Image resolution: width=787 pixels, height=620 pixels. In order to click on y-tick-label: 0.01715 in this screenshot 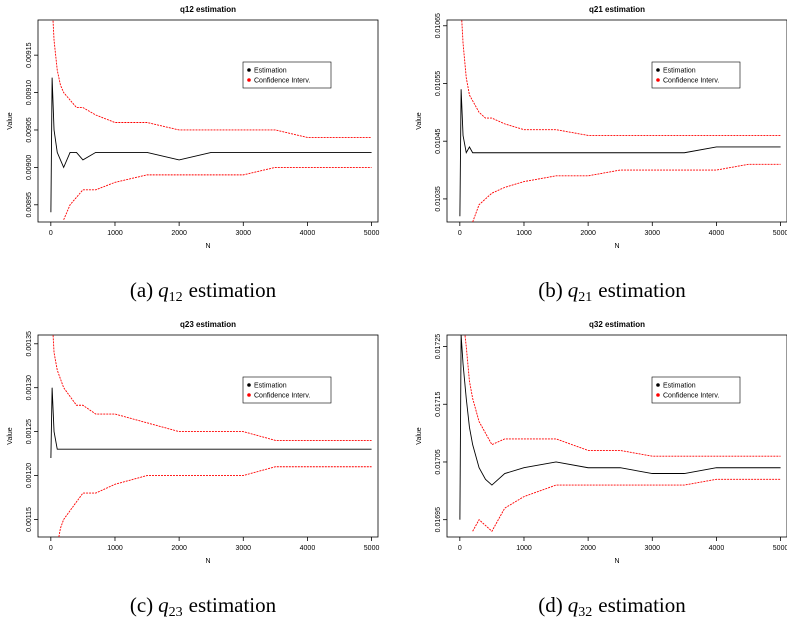, I will do `click(438, 404)`.